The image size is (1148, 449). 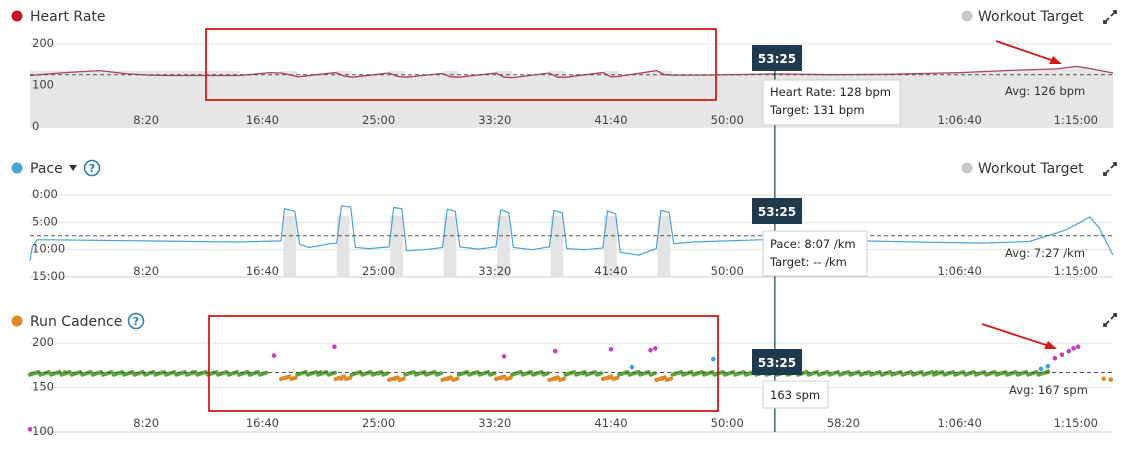 What do you see at coordinates (43, 387) in the screenshot?
I see `cad-y-tick-label: 150` at bounding box center [43, 387].